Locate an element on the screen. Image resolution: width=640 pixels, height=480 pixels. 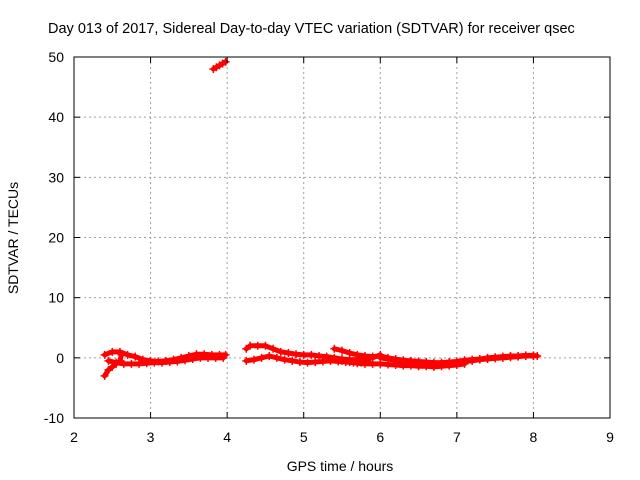
x-tick-label: 4 is located at coordinates (227, 437).